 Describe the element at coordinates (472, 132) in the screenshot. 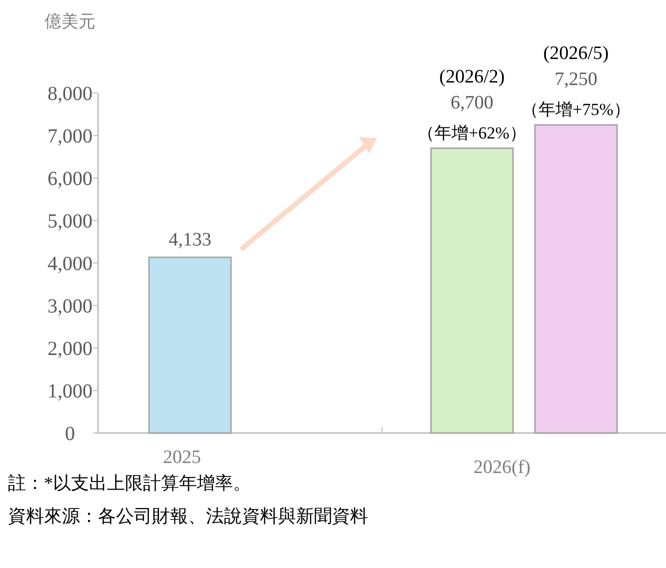

I see `annotation: （年增+62%）` at that location.